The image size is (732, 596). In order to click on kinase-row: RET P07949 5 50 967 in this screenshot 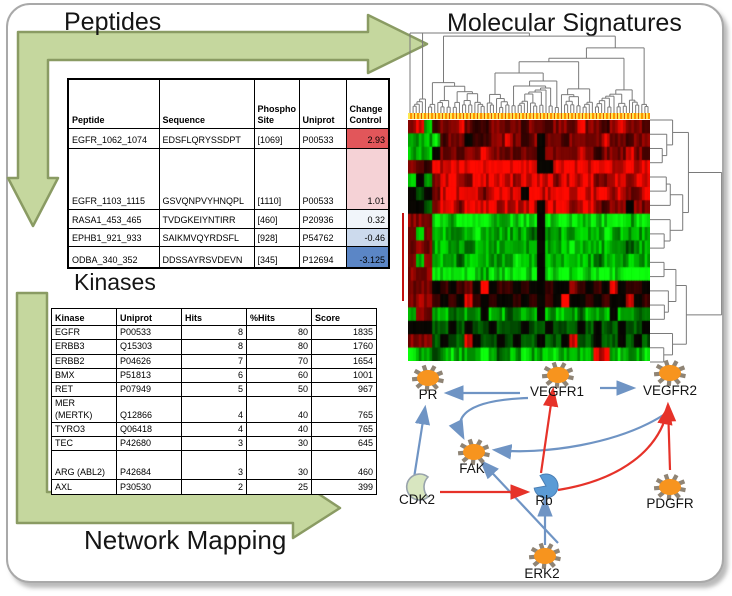, I will do `click(214, 389)`.